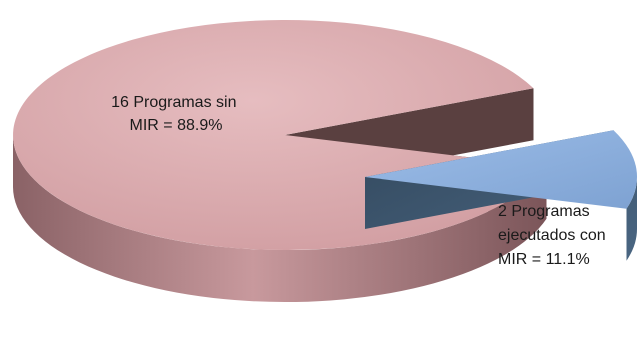  What do you see at coordinates (176, 114) in the screenshot?
I see `slice-label-sin-mir: 16 Programas sin MIR = 88.9%` at bounding box center [176, 114].